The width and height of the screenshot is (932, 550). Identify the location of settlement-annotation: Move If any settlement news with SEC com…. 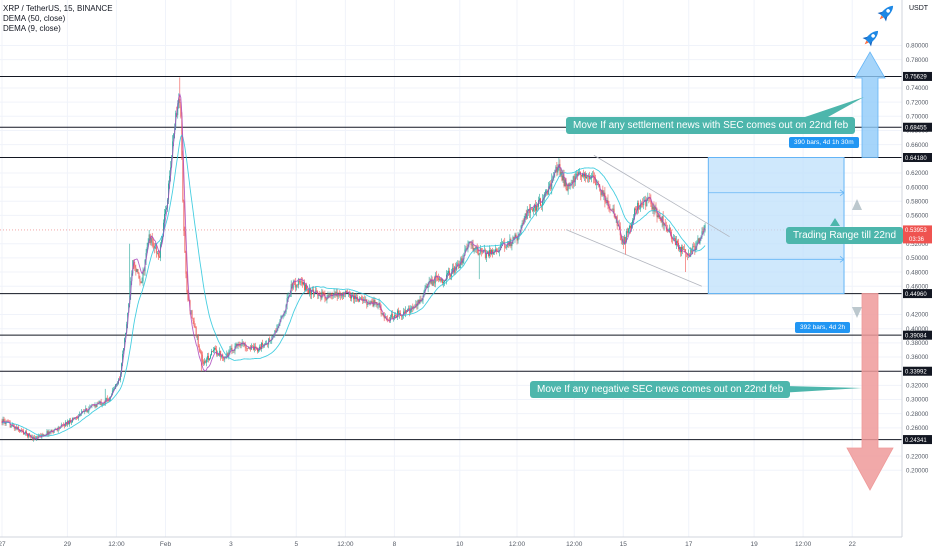
(711, 125).